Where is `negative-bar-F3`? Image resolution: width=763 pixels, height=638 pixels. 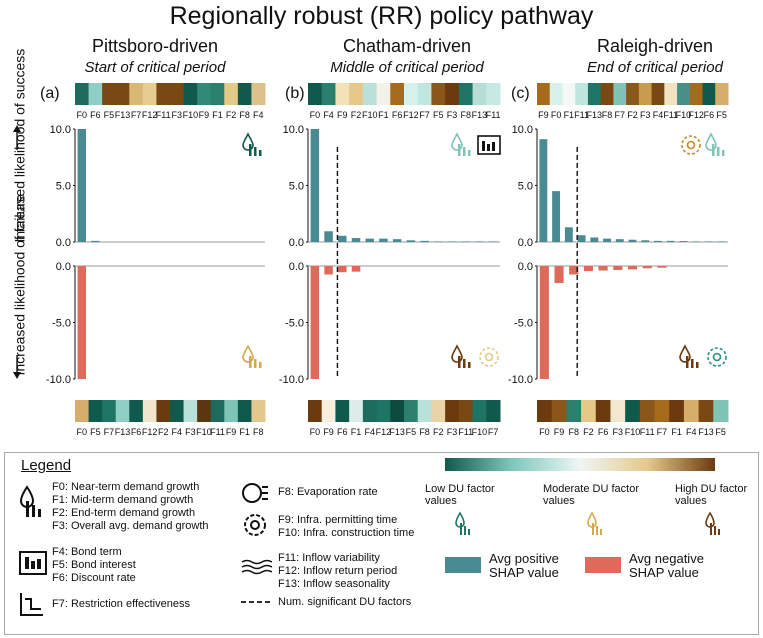 negative-bar-F3 is located at coordinates (618, 268).